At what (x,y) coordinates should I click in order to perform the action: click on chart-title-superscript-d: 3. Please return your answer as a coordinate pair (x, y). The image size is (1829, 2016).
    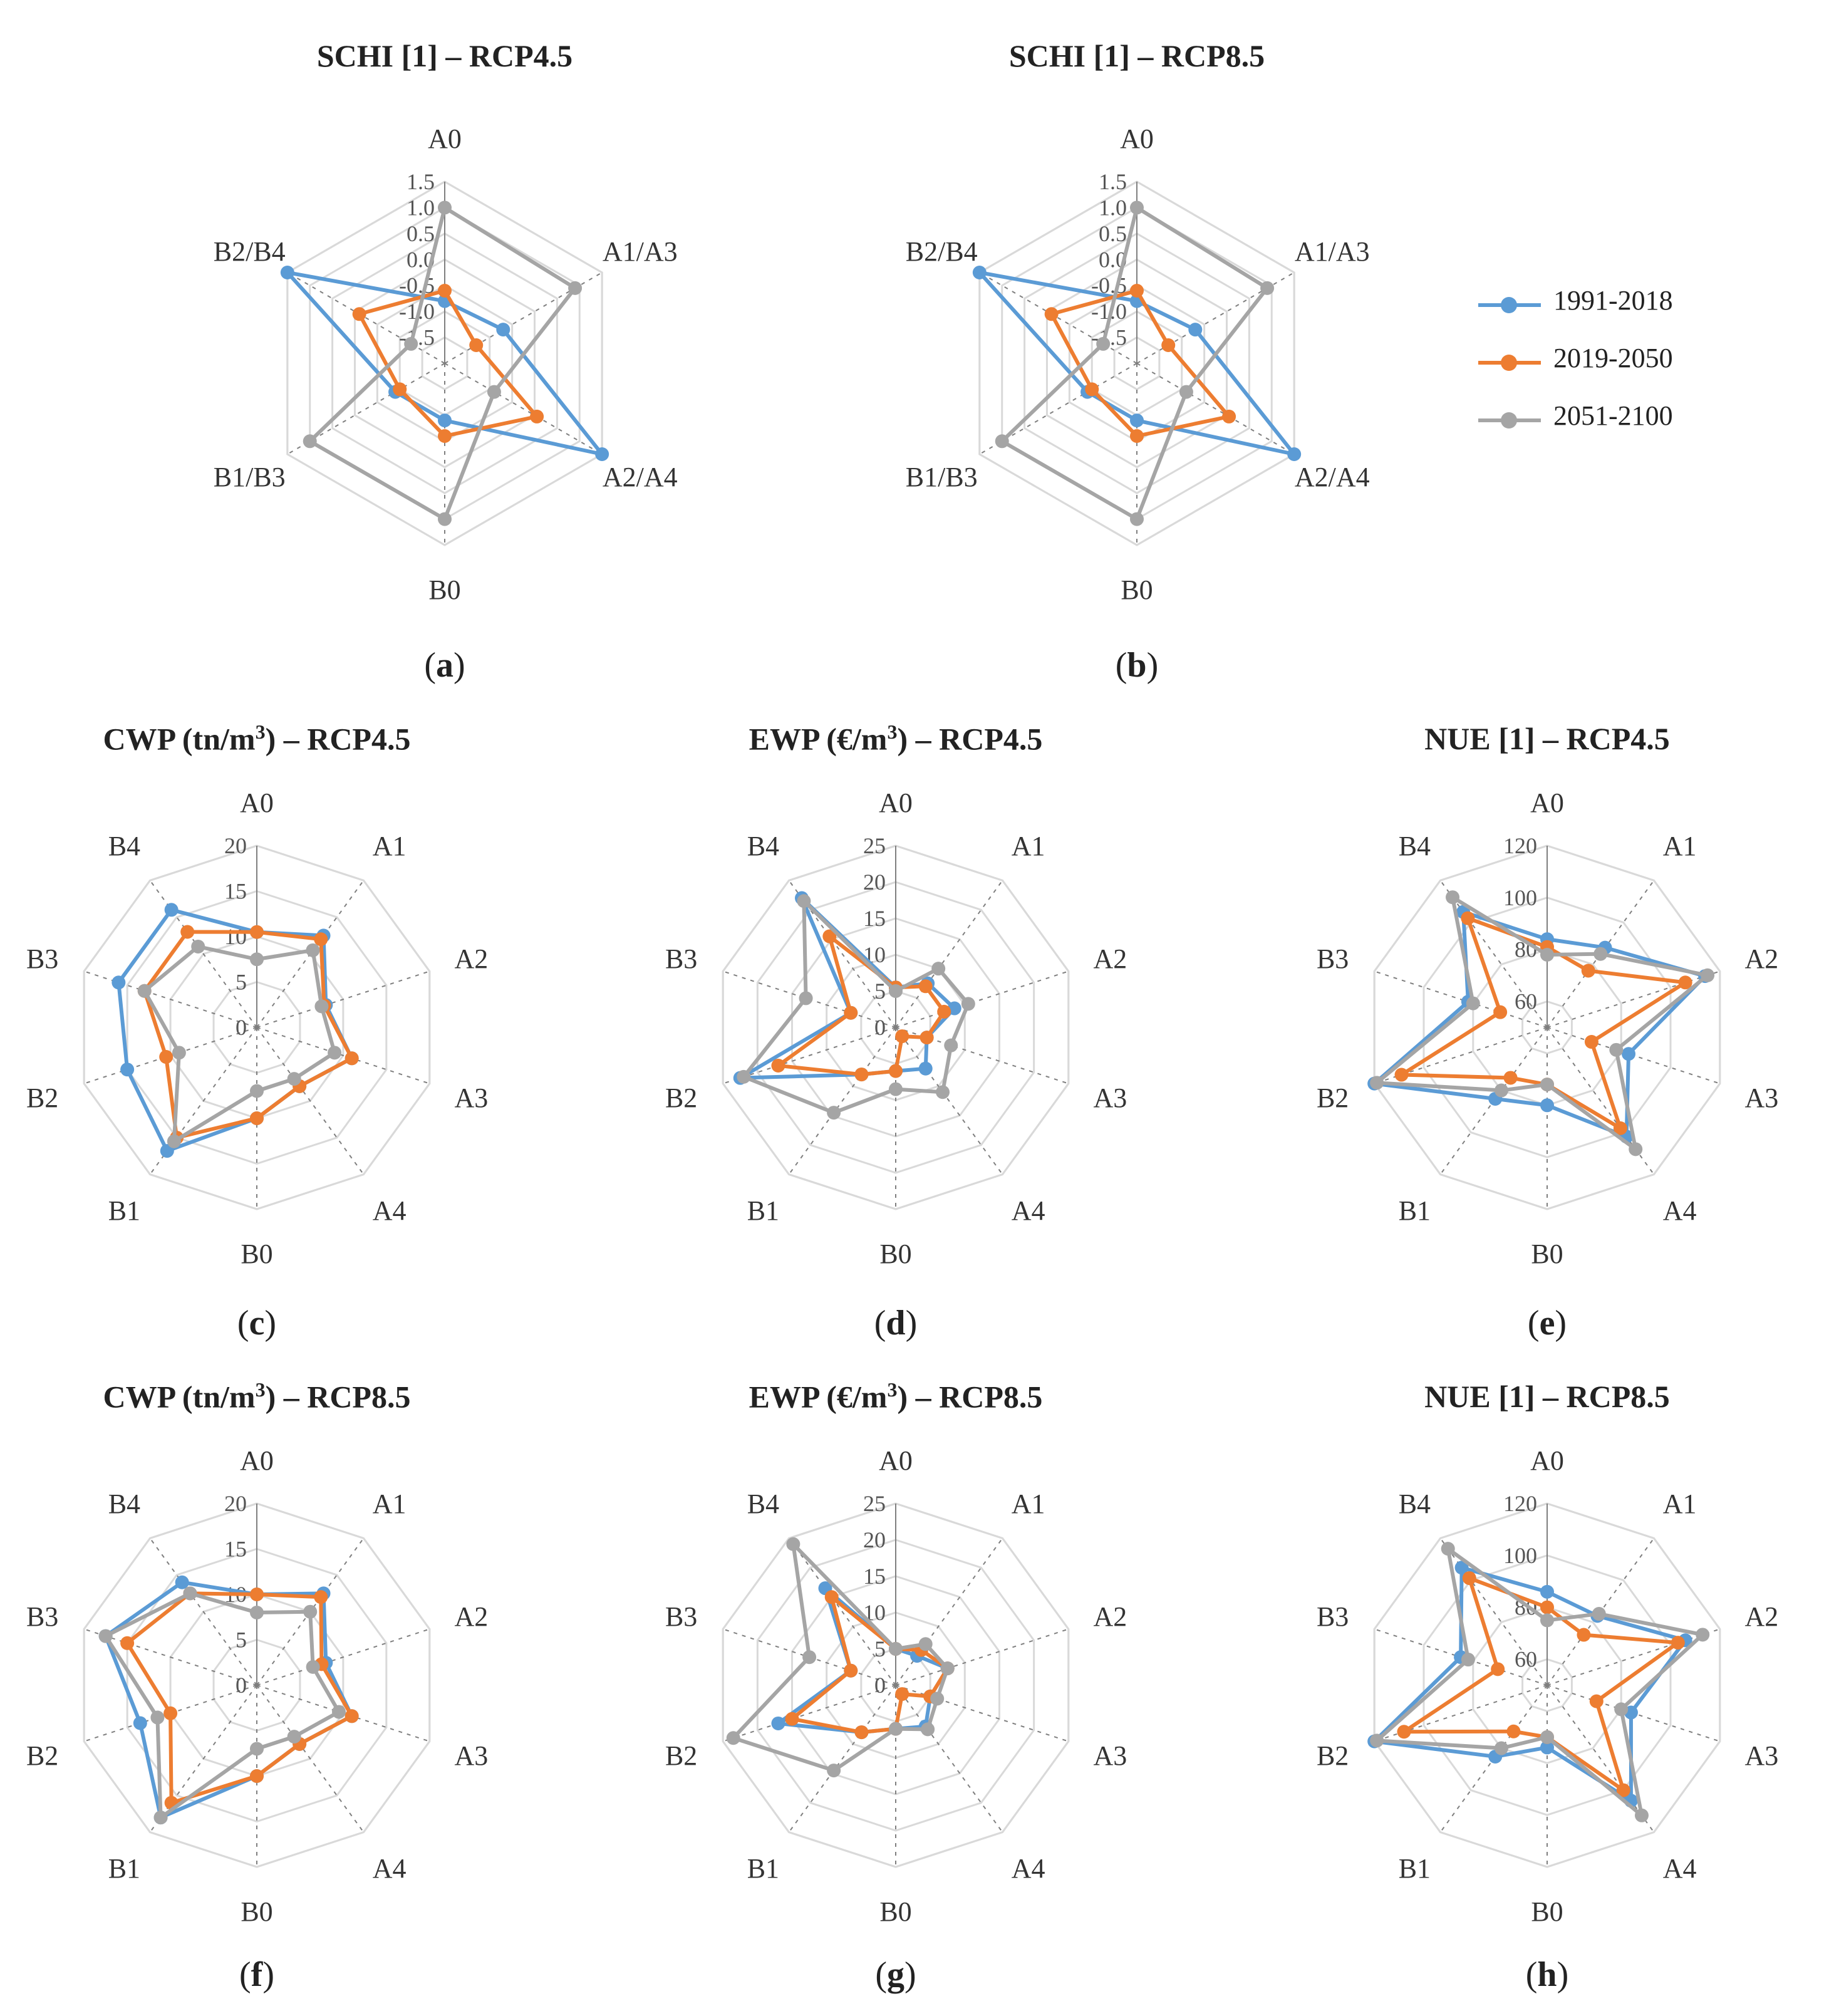
    Looking at the image, I should click on (893, 731).